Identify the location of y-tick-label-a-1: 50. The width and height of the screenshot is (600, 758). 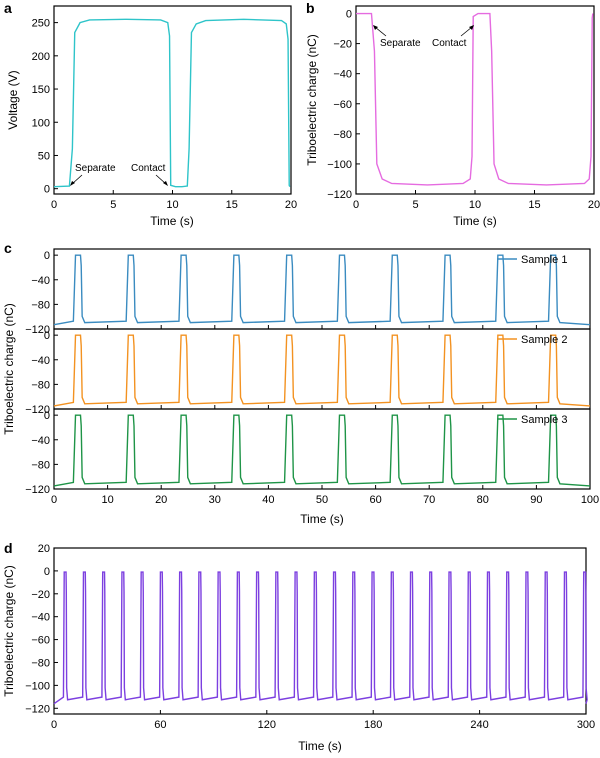
(44, 156).